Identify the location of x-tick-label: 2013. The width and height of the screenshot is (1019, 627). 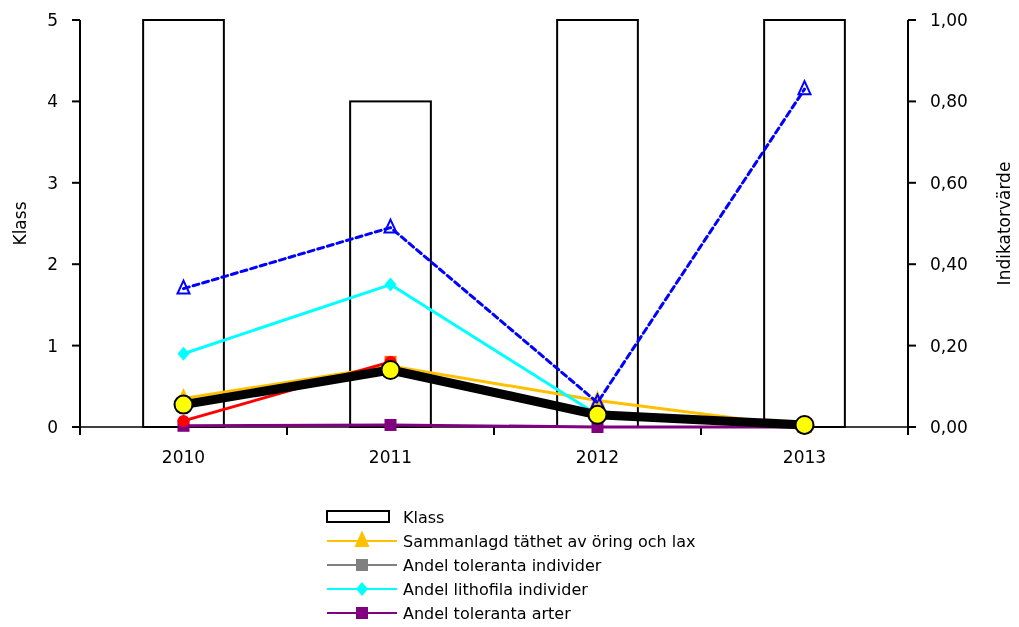
(804, 457).